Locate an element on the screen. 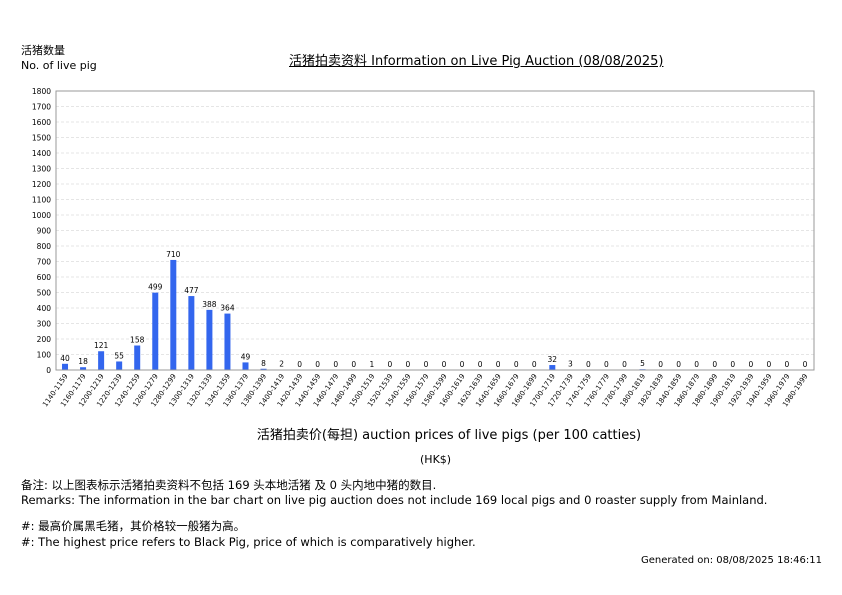 Image resolution: width=842 pixels, height=595 pixels. y-tick-label: 100 is located at coordinates (44, 355).